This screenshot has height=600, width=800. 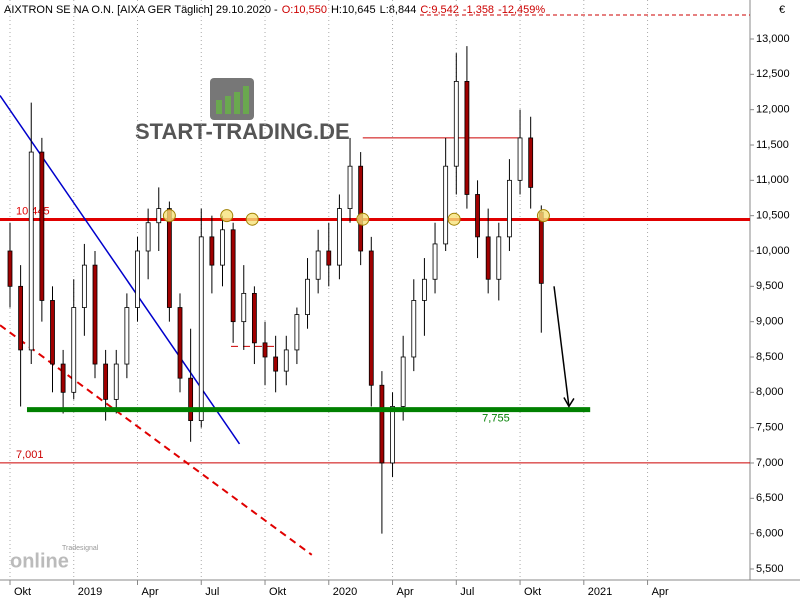 I want to click on y-tick-label: 12,500, so click(x=773, y=74).